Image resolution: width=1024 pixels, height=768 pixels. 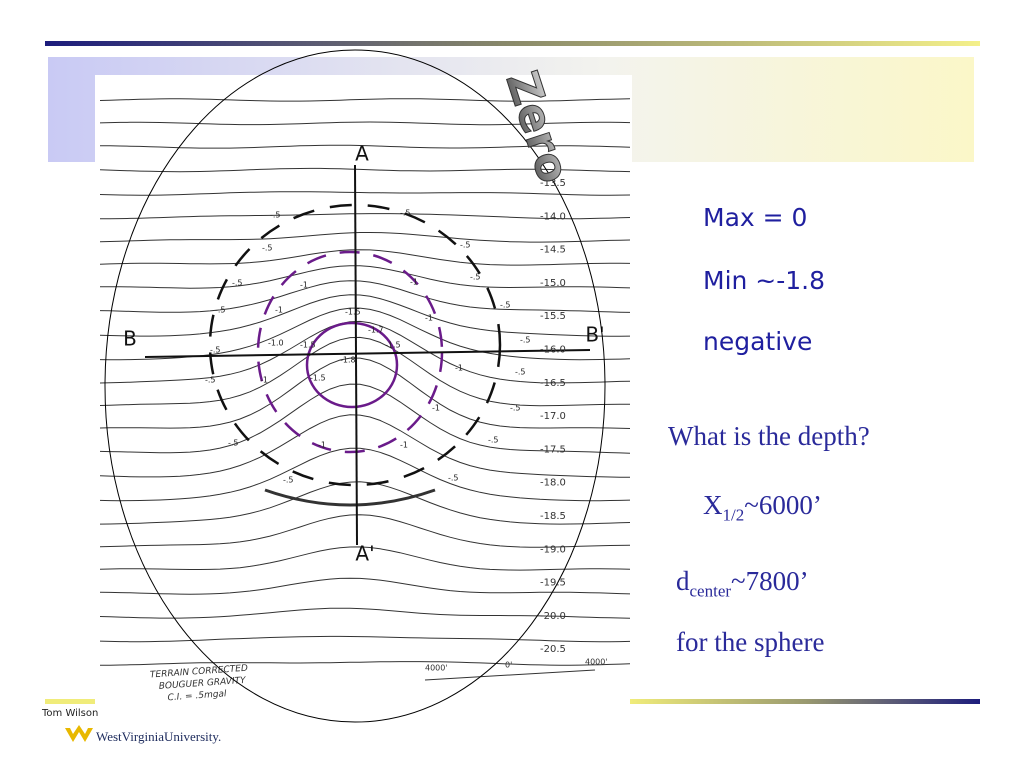 What do you see at coordinates (362, 154) in the screenshot?
I see `profile-label: A` at bounding box center [362, 154].